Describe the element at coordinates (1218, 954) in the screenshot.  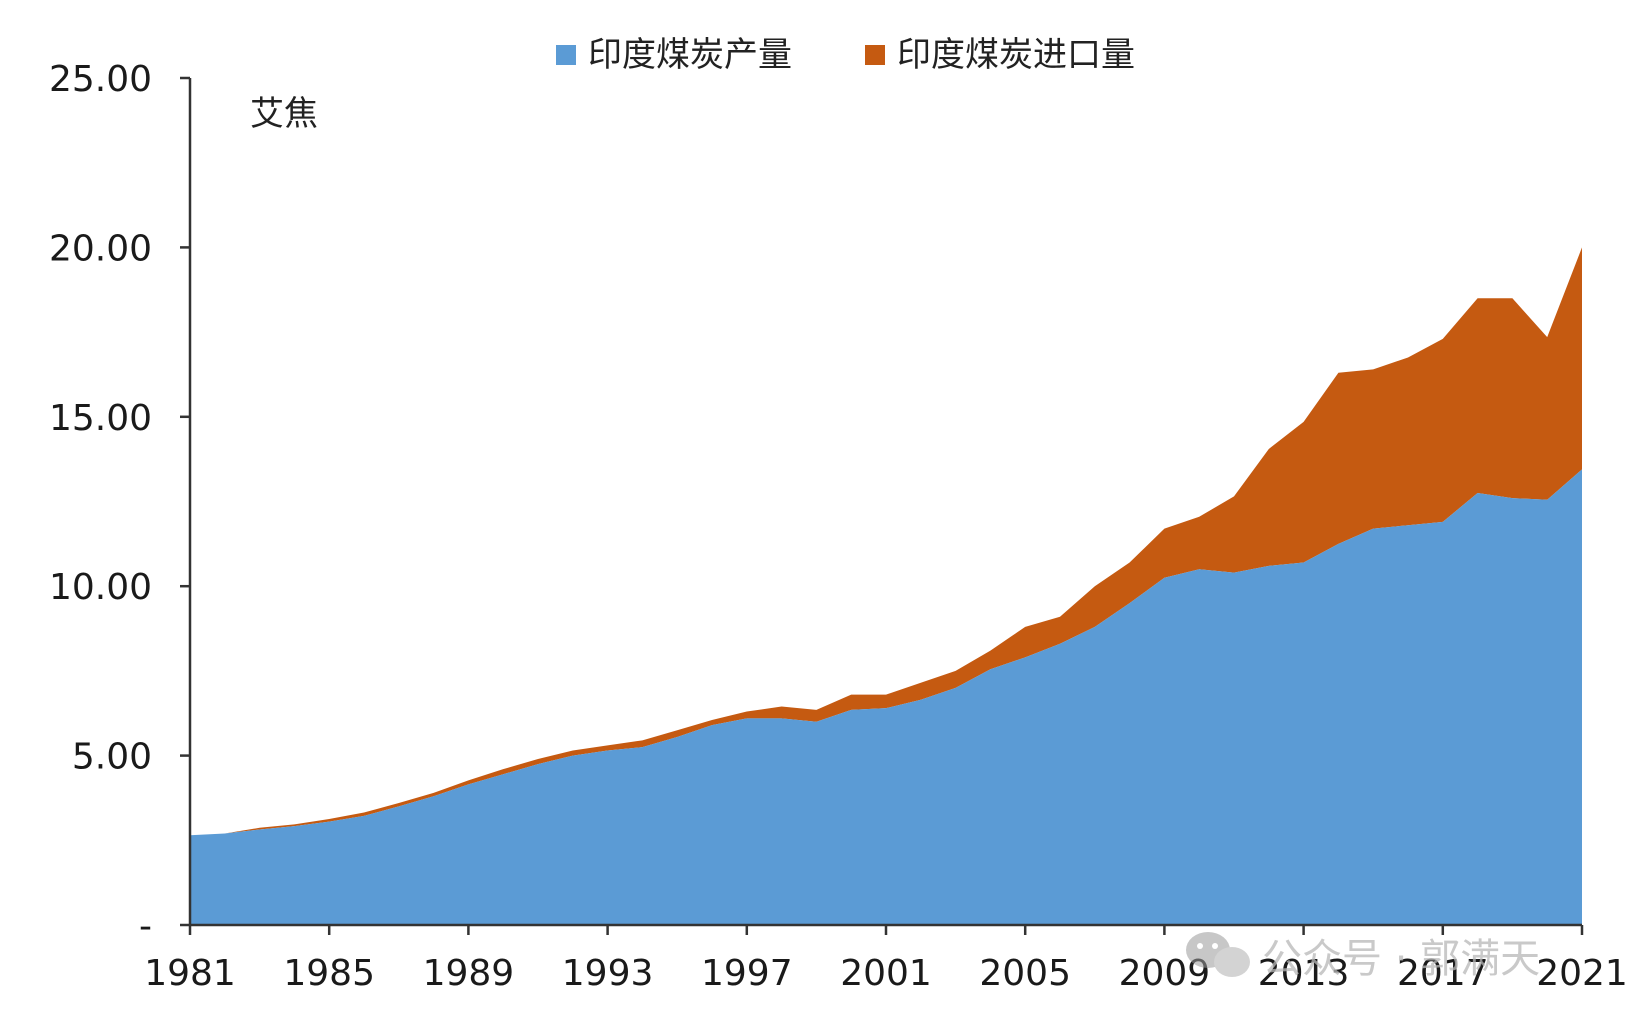
I see `wechat-icon` at that location.